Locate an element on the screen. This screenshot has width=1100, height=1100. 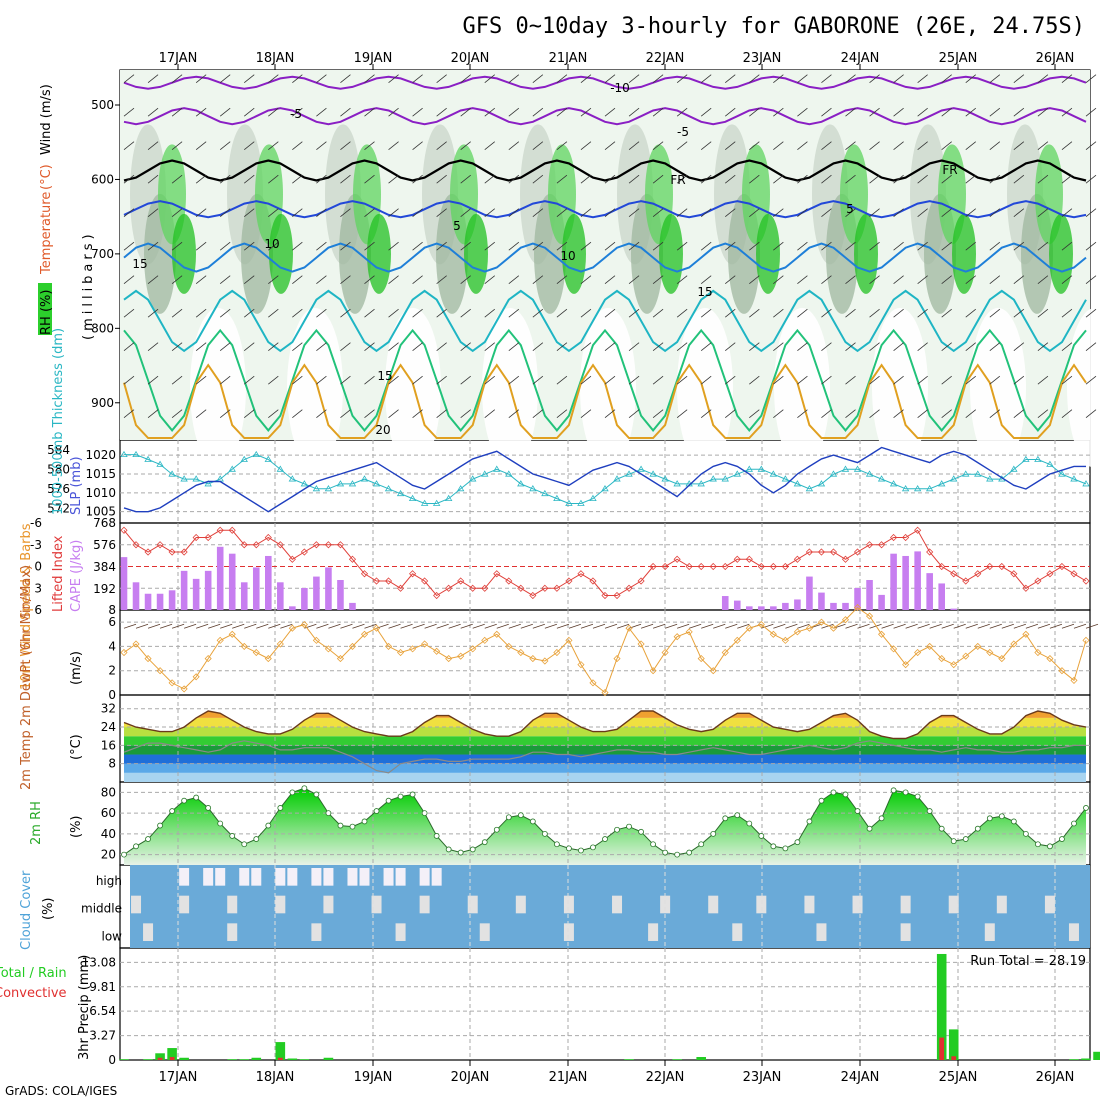
date-label: 21JAN is located at coordinates (568, 58).